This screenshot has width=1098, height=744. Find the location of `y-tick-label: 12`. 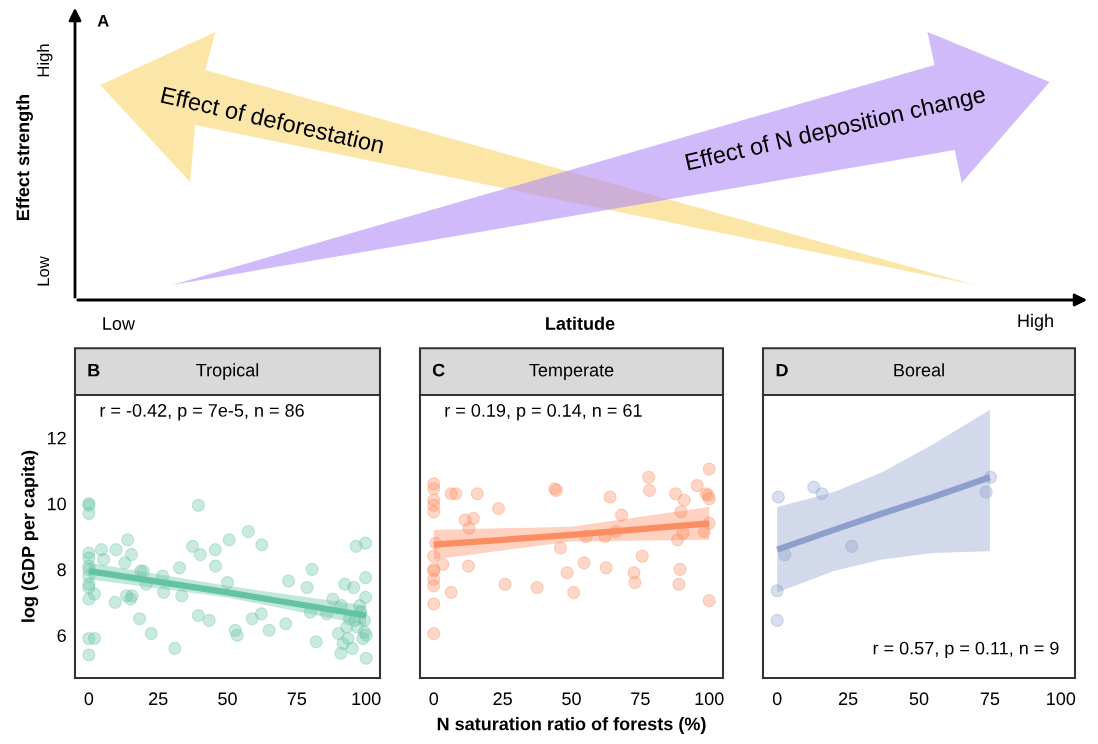

y-tick-label: 12 is located at coordinates (56, 438).